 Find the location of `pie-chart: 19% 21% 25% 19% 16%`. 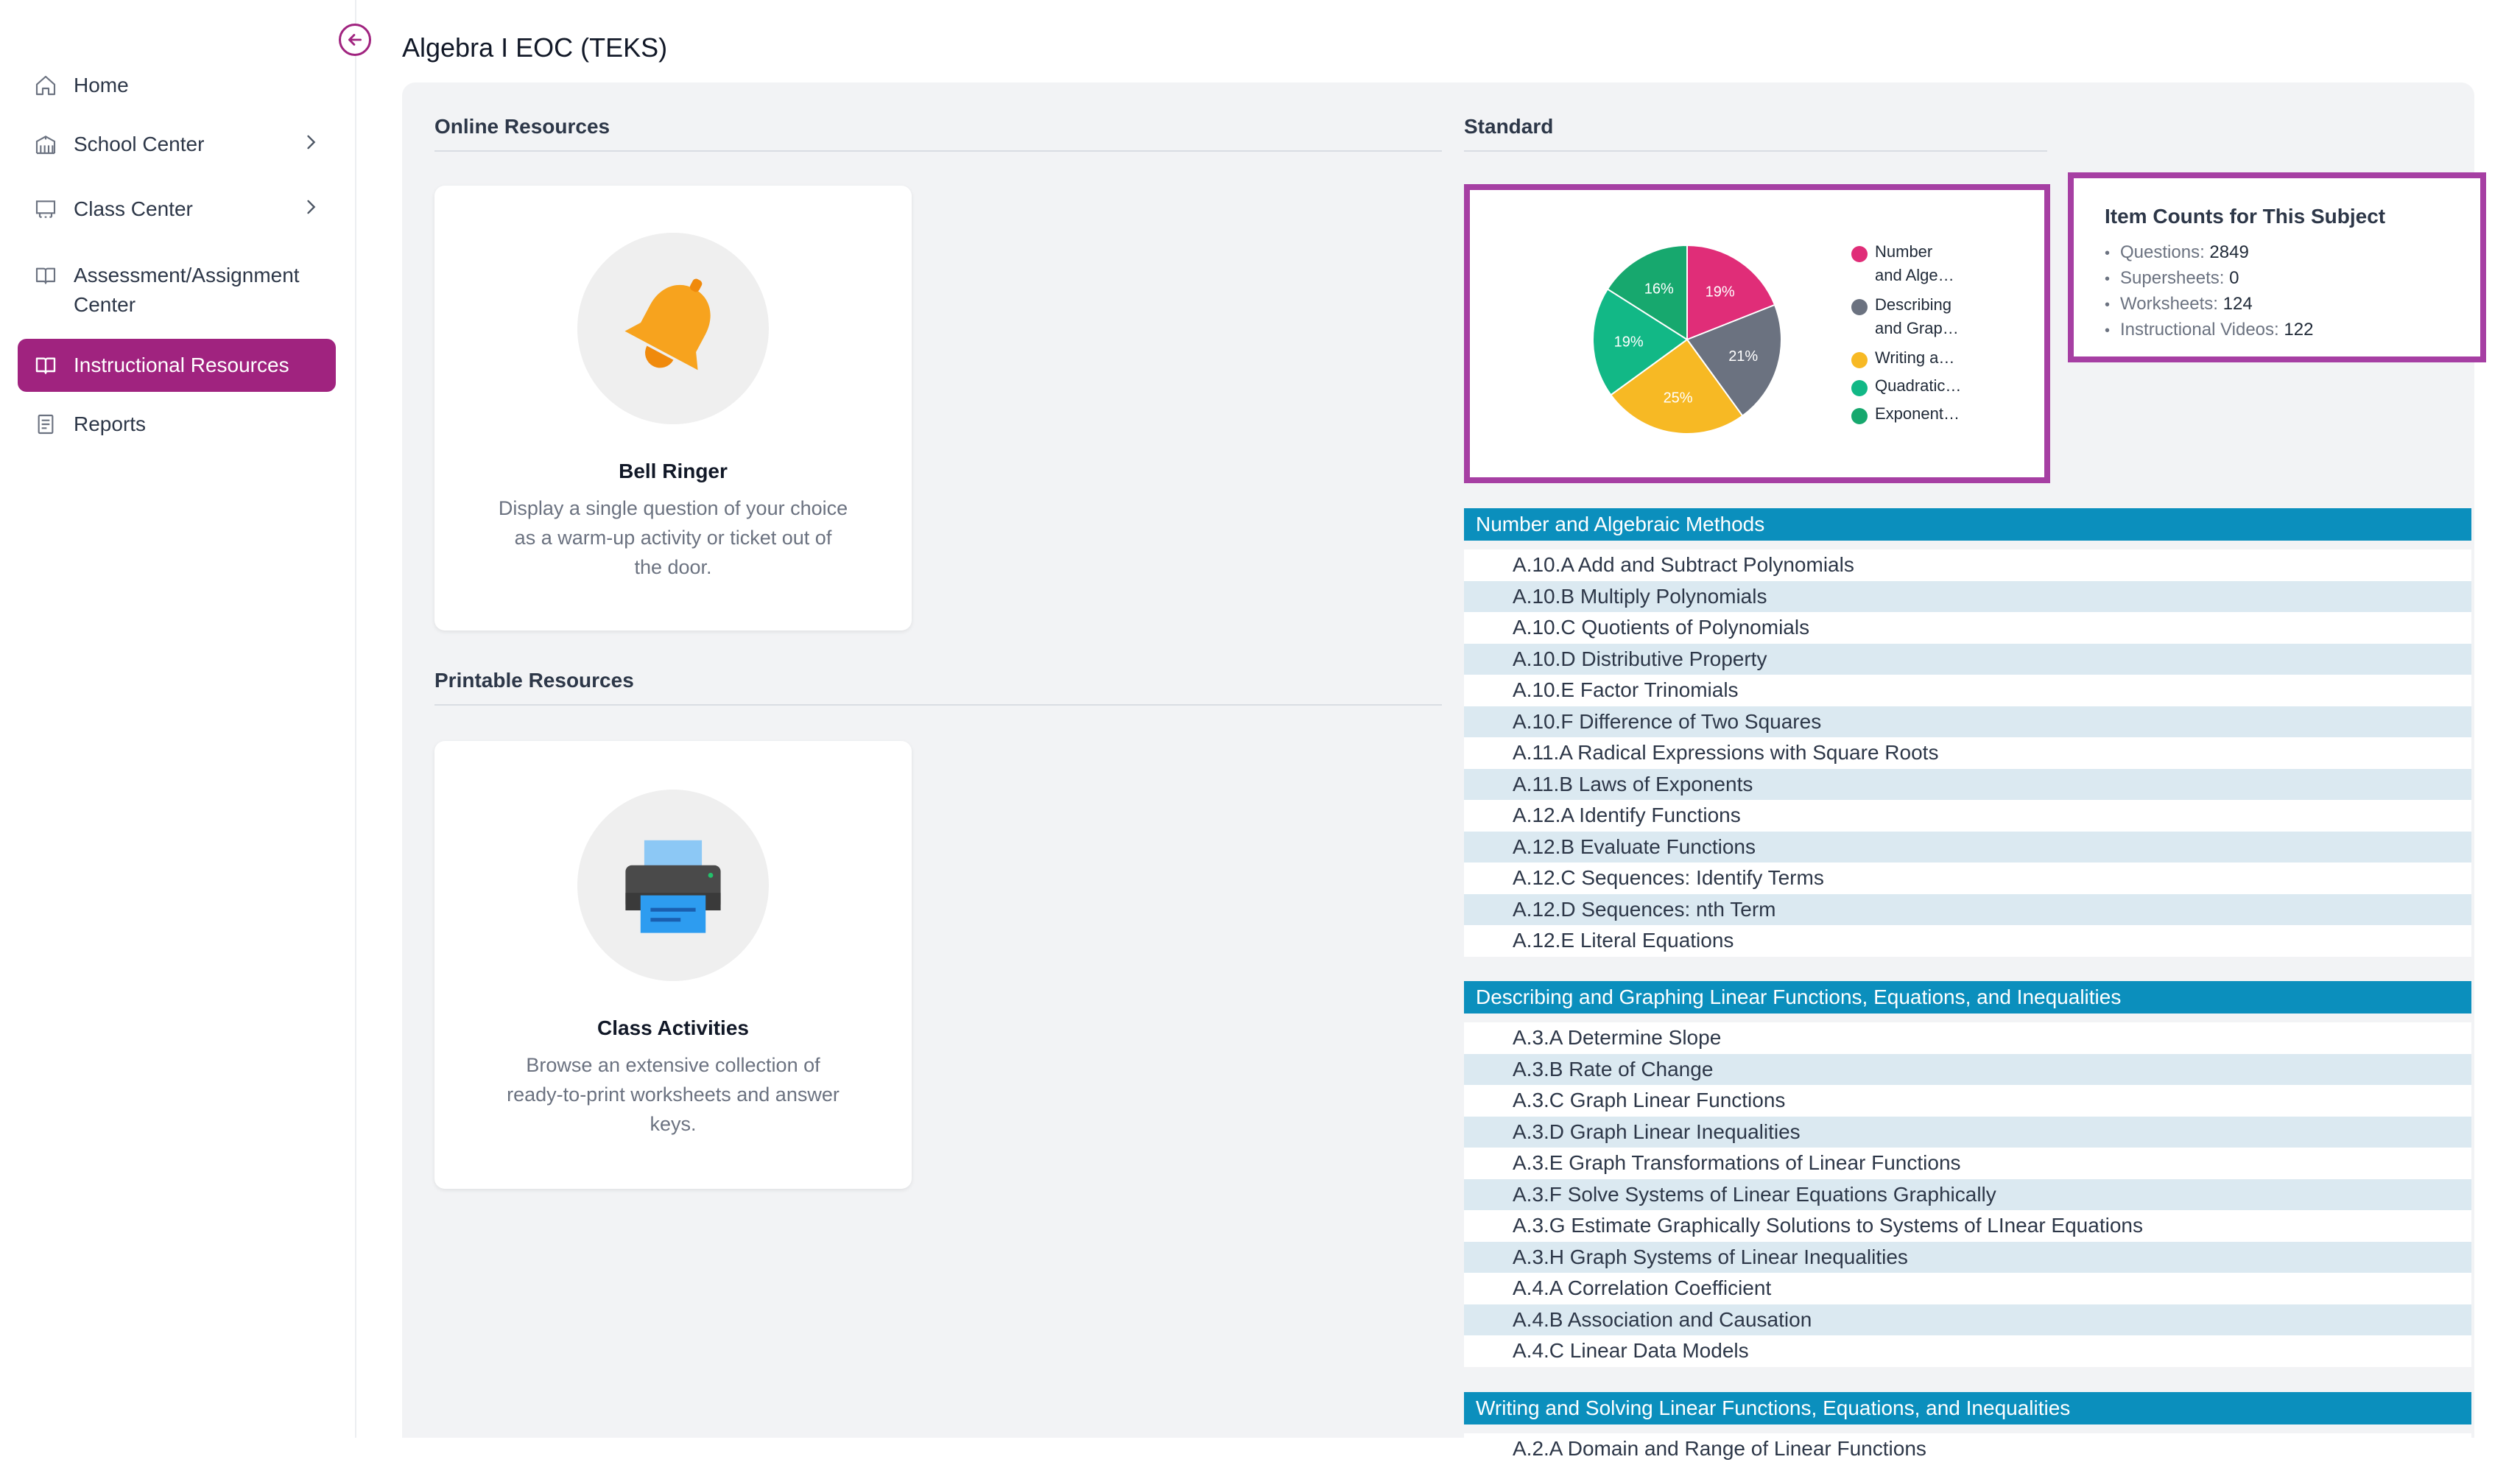

pie-chart: 19% 21% 25% 19% 16% is located at coordinates (1687, 339).